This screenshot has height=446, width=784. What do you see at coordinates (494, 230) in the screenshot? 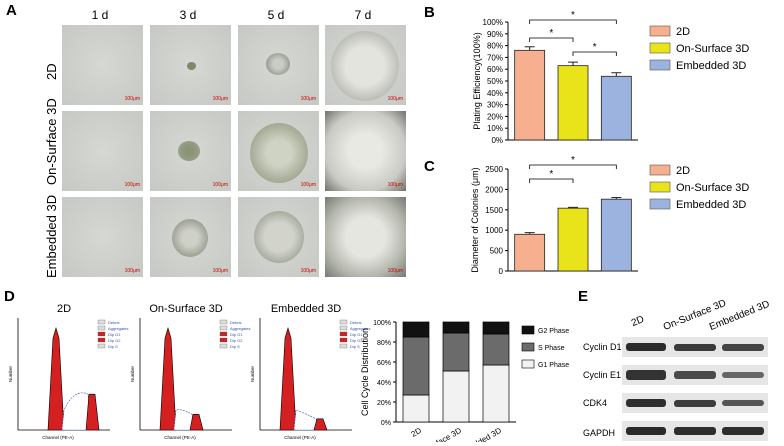
I see `y-tick-label: 1000` at bounding box center [494, 230].